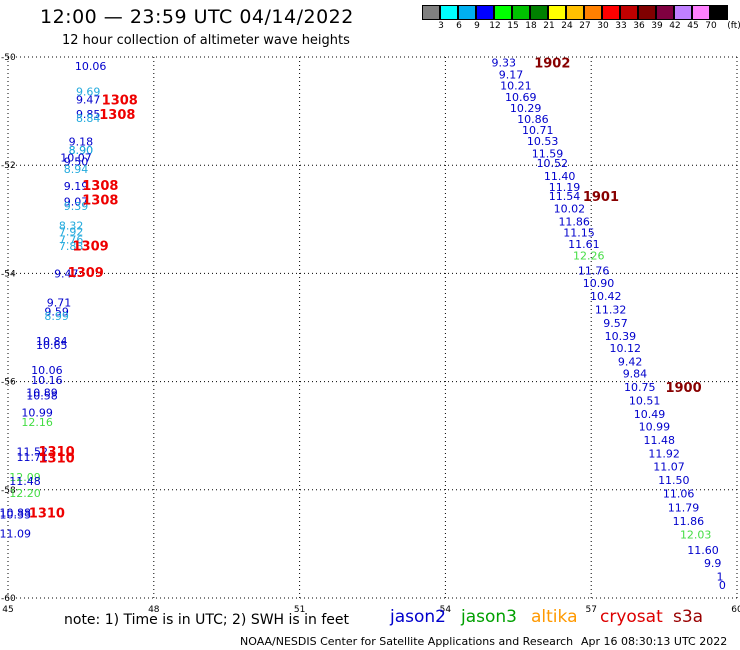 The width and height of the screenshot is (740, 650). Describe the element at coordinates (722, 585) in the screenshot. I see `wave-height-label: 0` at that location.